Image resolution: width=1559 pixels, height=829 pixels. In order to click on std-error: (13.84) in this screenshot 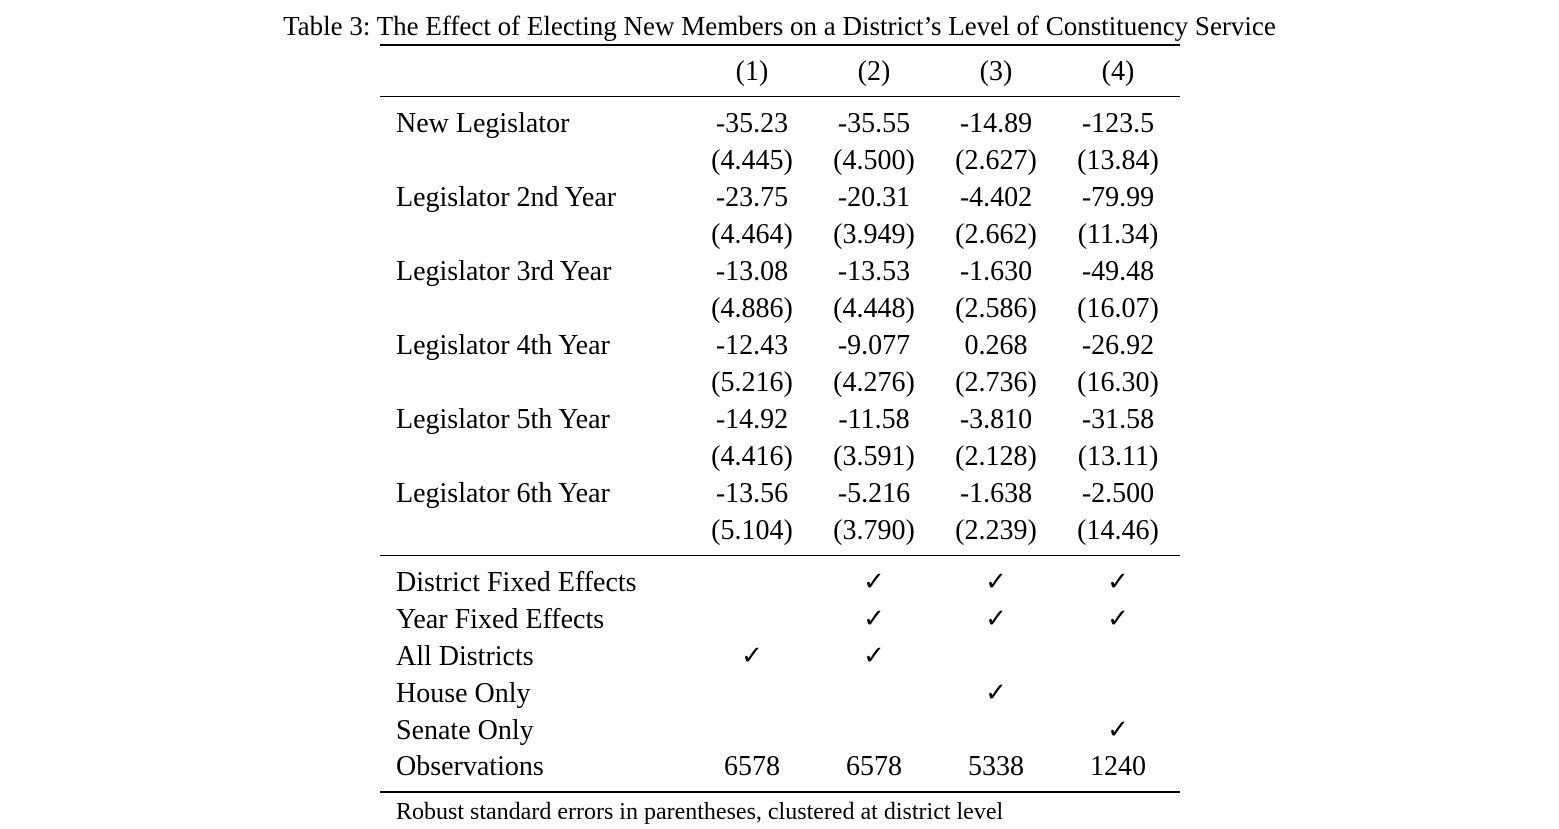, I will do `click(1118, 160)`.